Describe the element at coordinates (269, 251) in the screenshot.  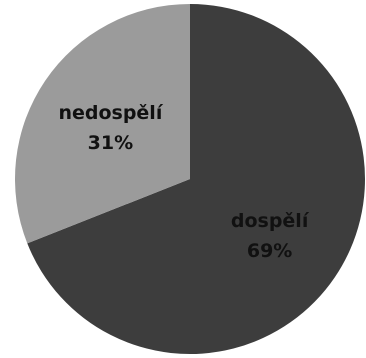
I see `slice-percent-0: 69%` at that location.